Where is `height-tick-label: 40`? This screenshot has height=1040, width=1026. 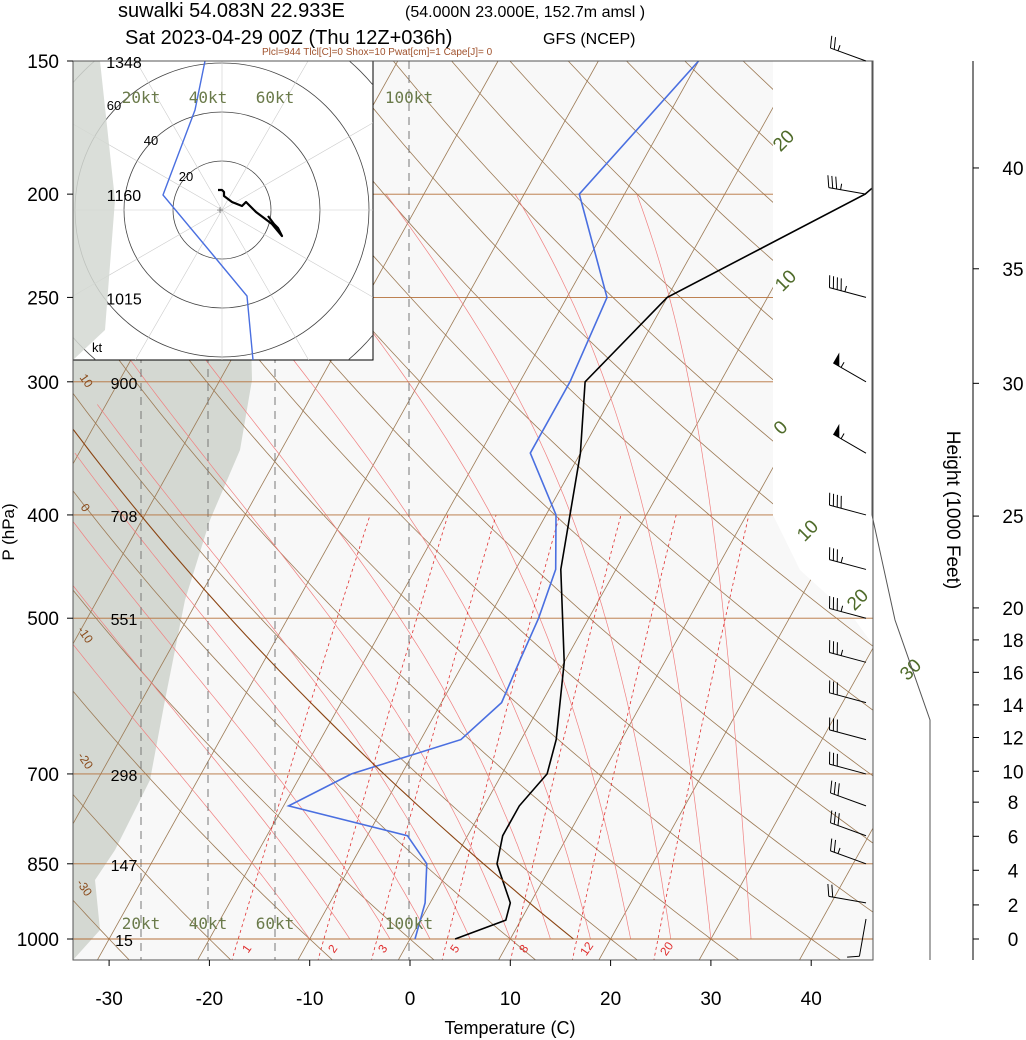 height-tick-label: 40 is located at coordinates (1012, 169).